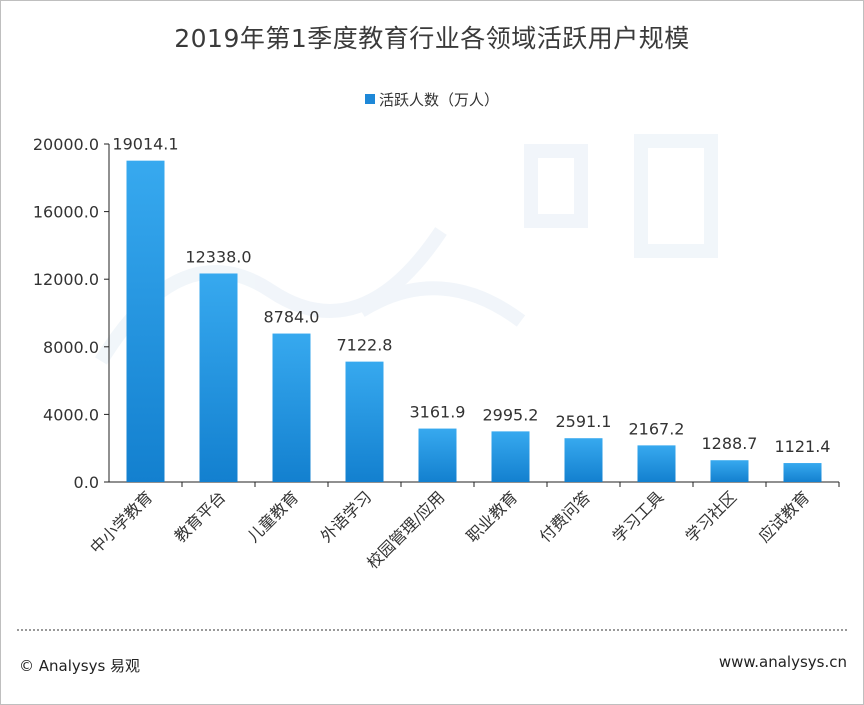 The image size is (864, 705). What do you see at coordinates (784, 516) in the screenshot?
I see `x-category-label: 应试教育` at bounding box center [784, 516].